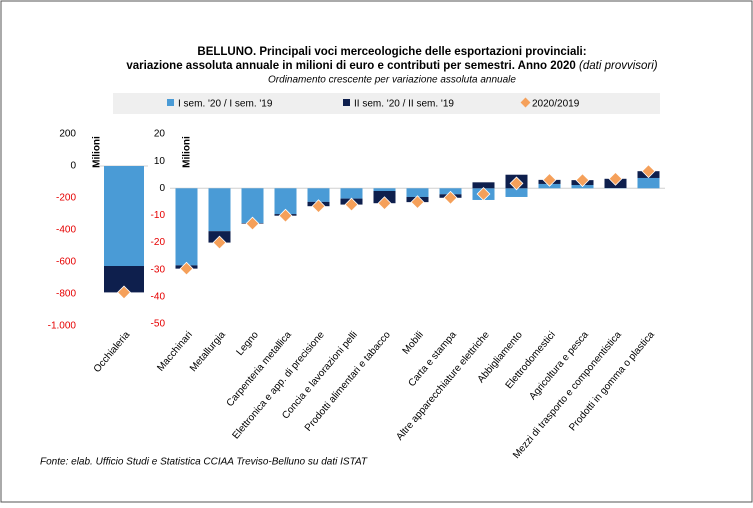 The height and width of the screenshot is (508, 753). I want to click on y-tick-label: -600, so click(66, 262).